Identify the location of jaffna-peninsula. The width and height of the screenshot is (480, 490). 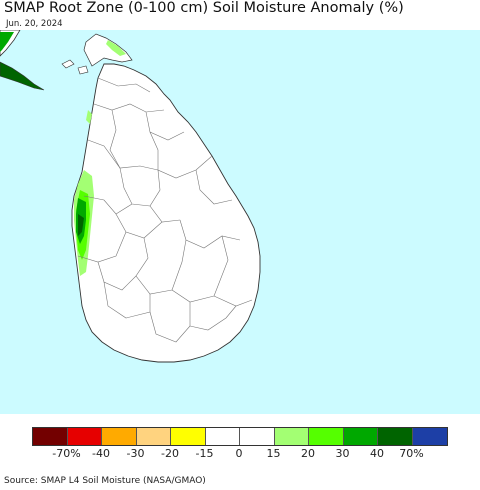
(108, 50).